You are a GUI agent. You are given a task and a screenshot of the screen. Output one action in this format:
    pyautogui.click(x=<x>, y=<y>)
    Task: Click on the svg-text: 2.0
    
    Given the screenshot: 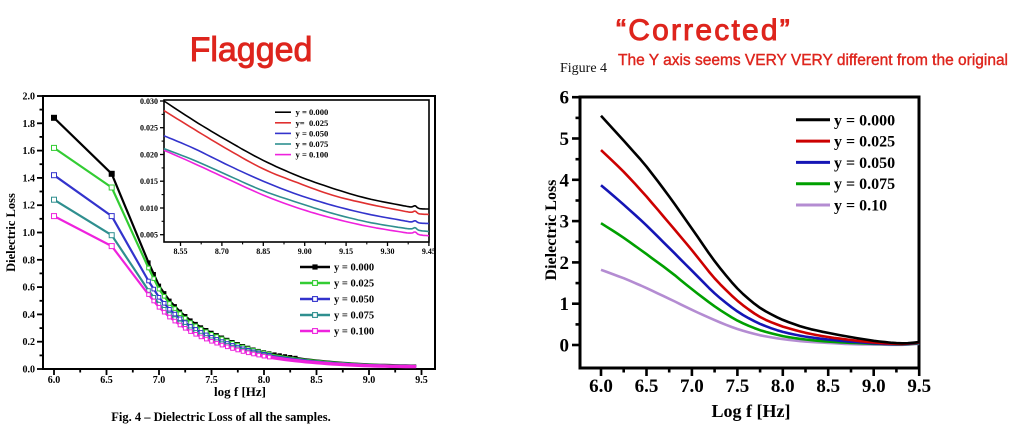 What is the action you would take?
    pyautogui.click(x=29, y=97)
    